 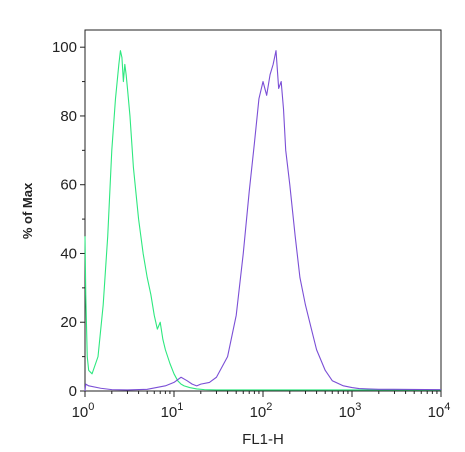 What do you see at coordinates (64, 47) in the screenshot?
I see `y-tick-label: 100` at bounding box center [64, 47].